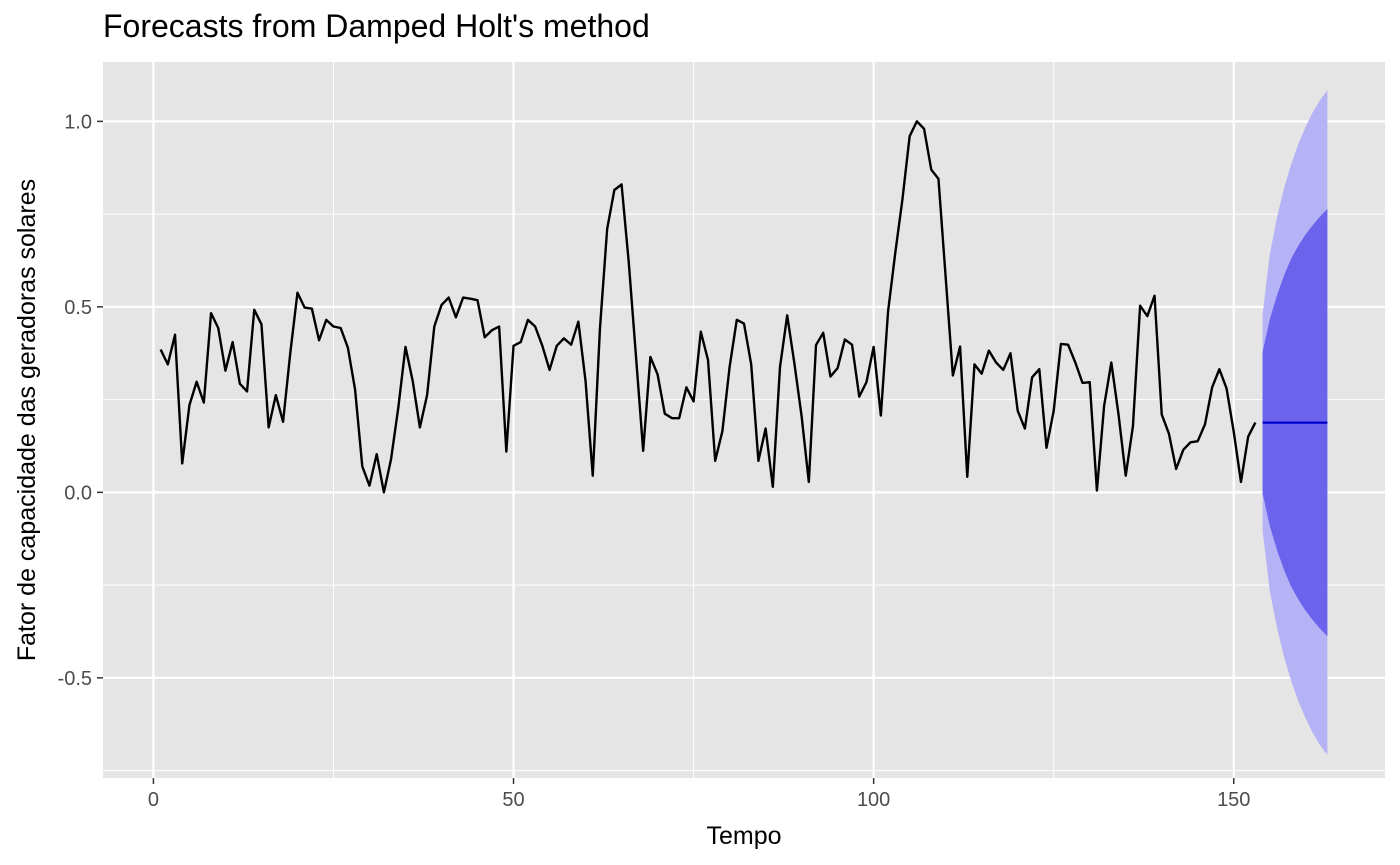 The width and height of the screenshot is (1400, 865). Describe the element at coordinates (376, 26) in the screenshot. I see `chart-title: Forecasts from Damped Holt's method` at that location.